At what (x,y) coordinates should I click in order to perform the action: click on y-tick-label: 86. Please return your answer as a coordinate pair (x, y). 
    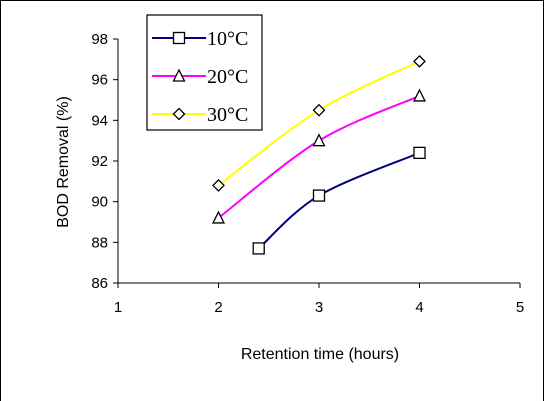
    Looking at the image, I should click on (99, 283).